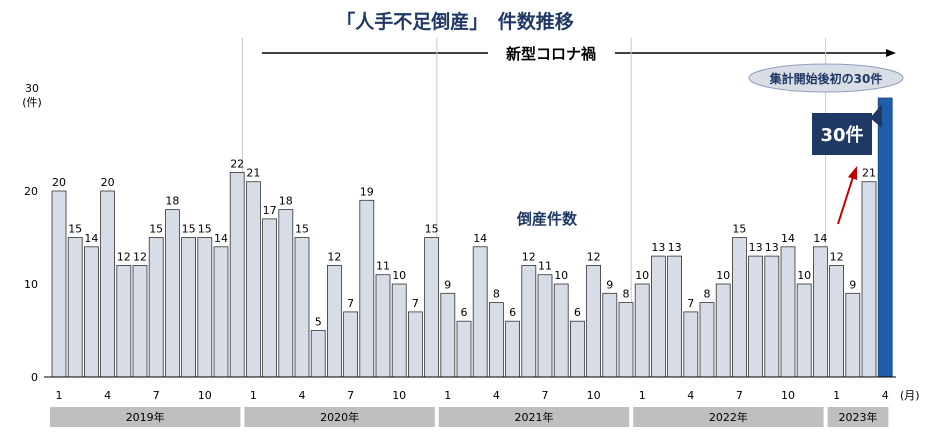 This screenshot has height=434, width=925. I want to click on year-label: 2019年, so click(145, 417).